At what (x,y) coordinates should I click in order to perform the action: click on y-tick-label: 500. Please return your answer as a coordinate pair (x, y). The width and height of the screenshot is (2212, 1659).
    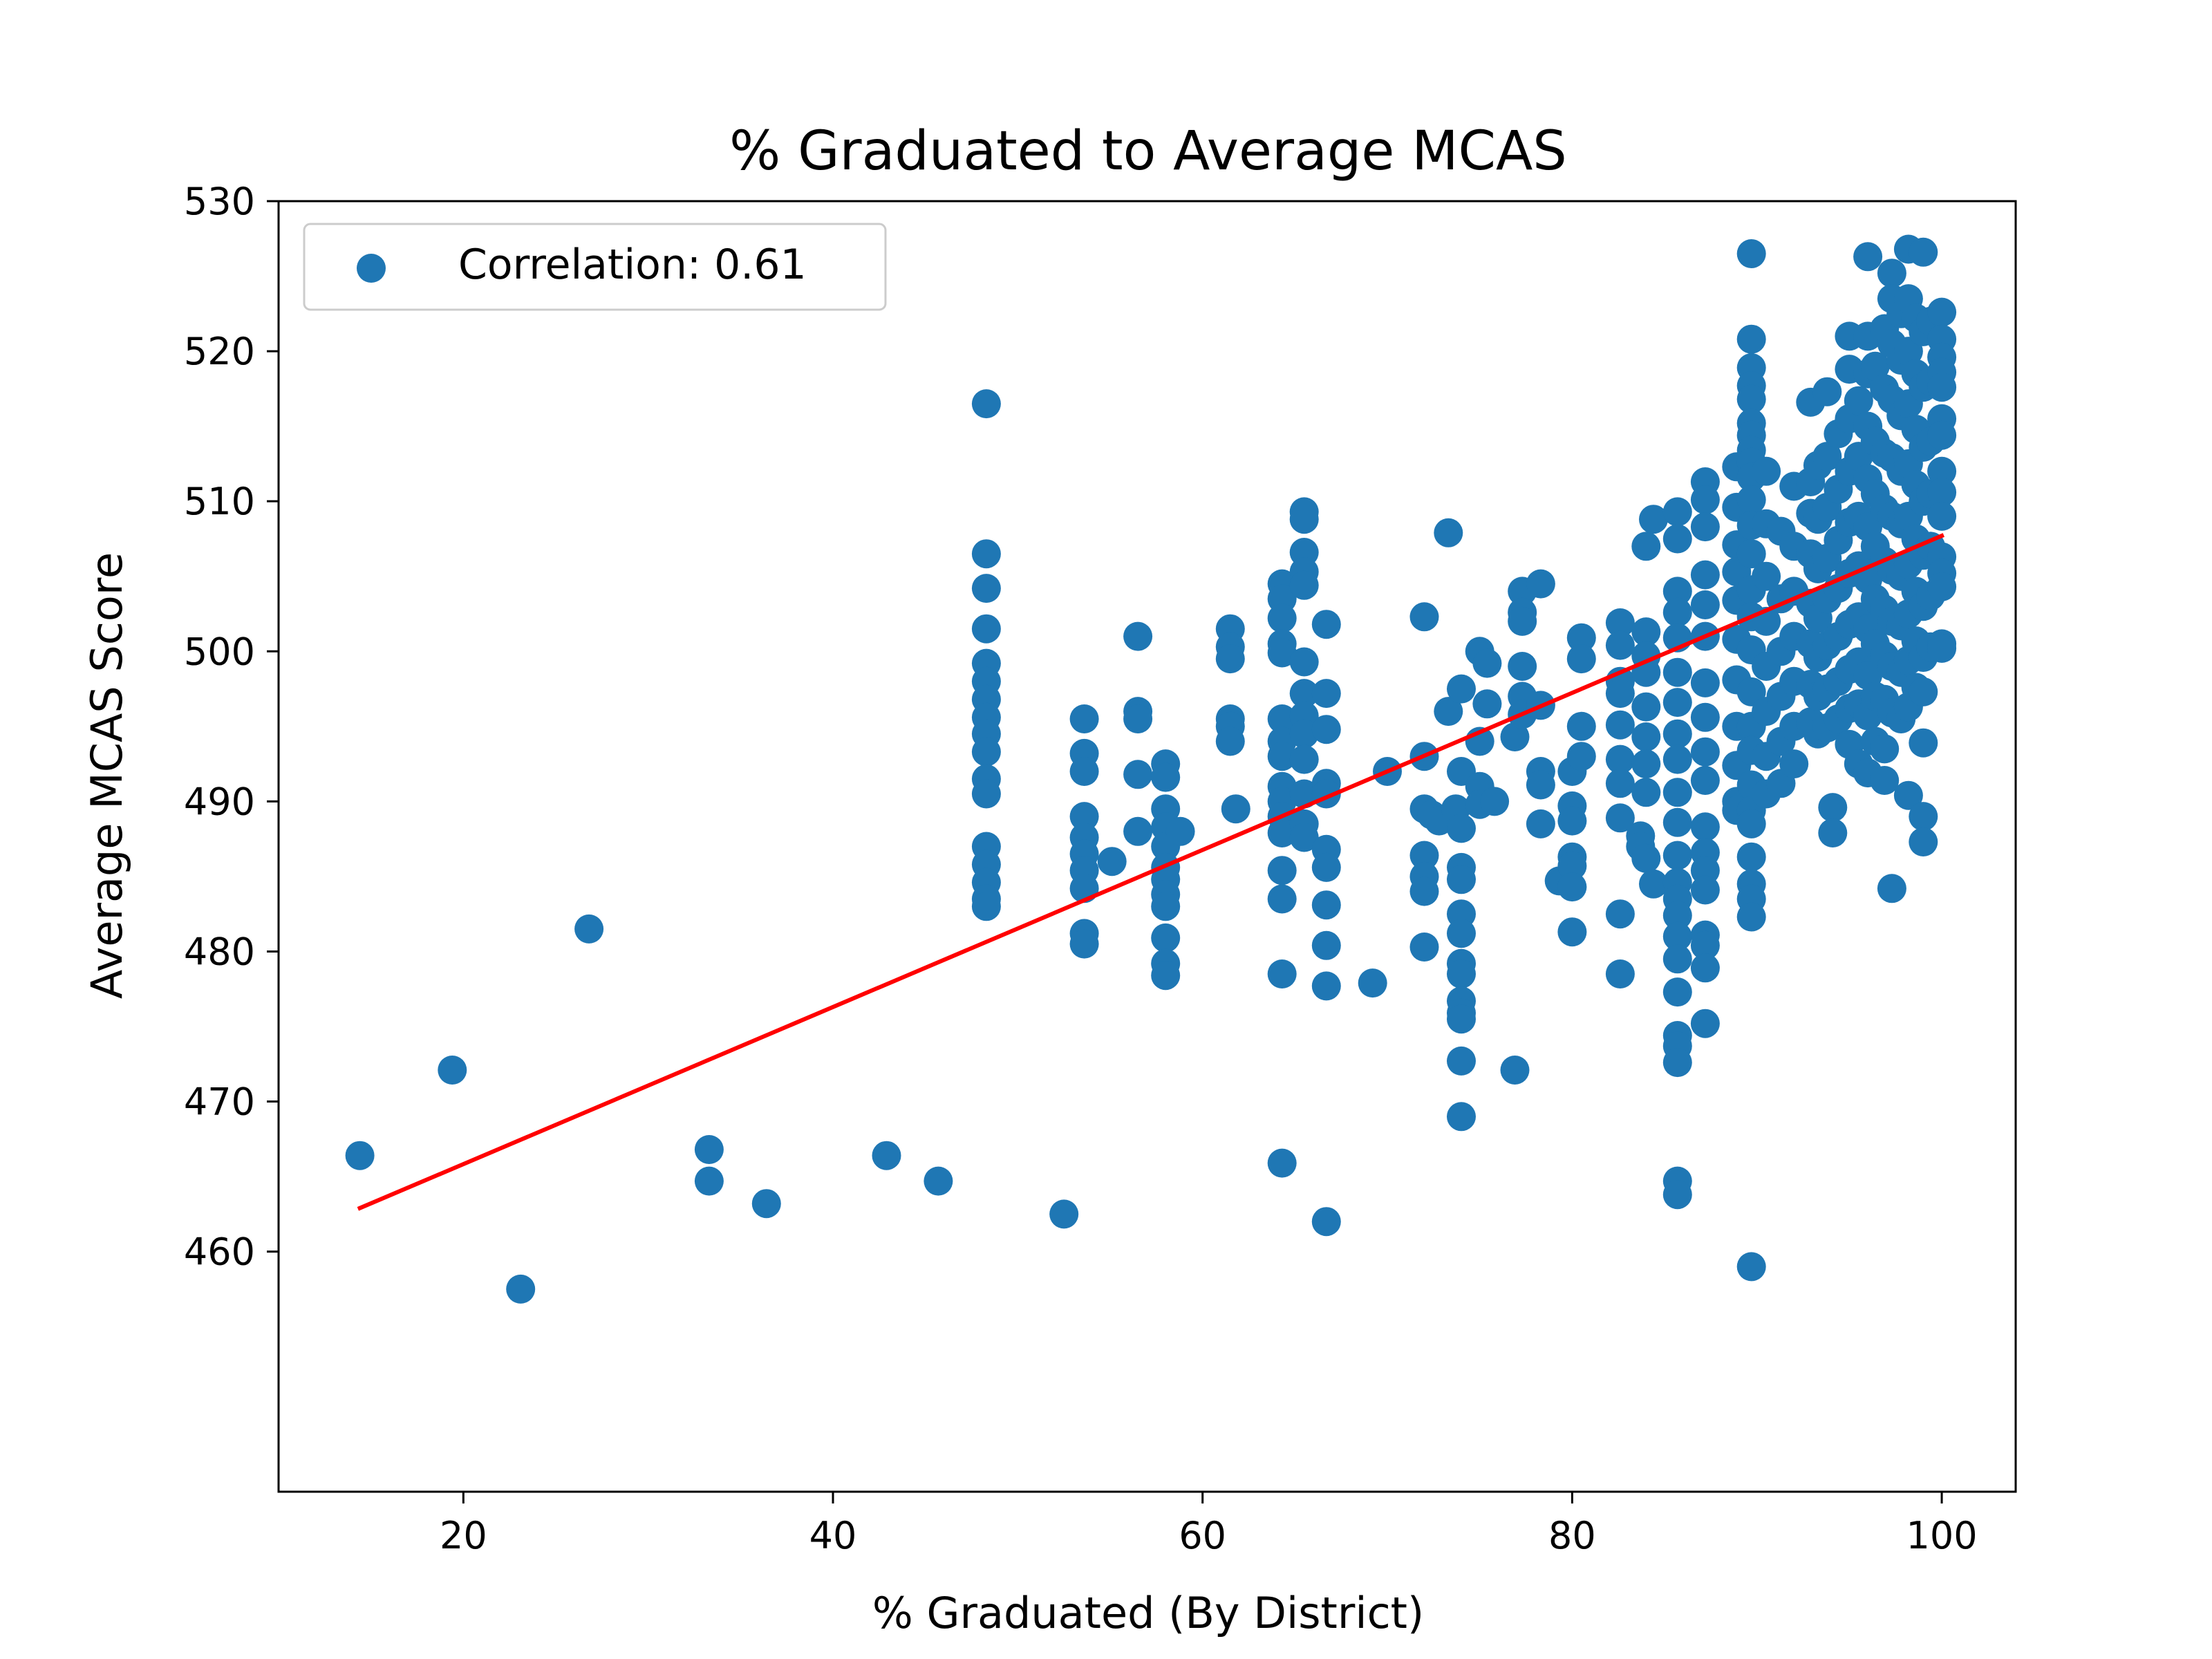
    Looking at the image, I should click on (219, 651).